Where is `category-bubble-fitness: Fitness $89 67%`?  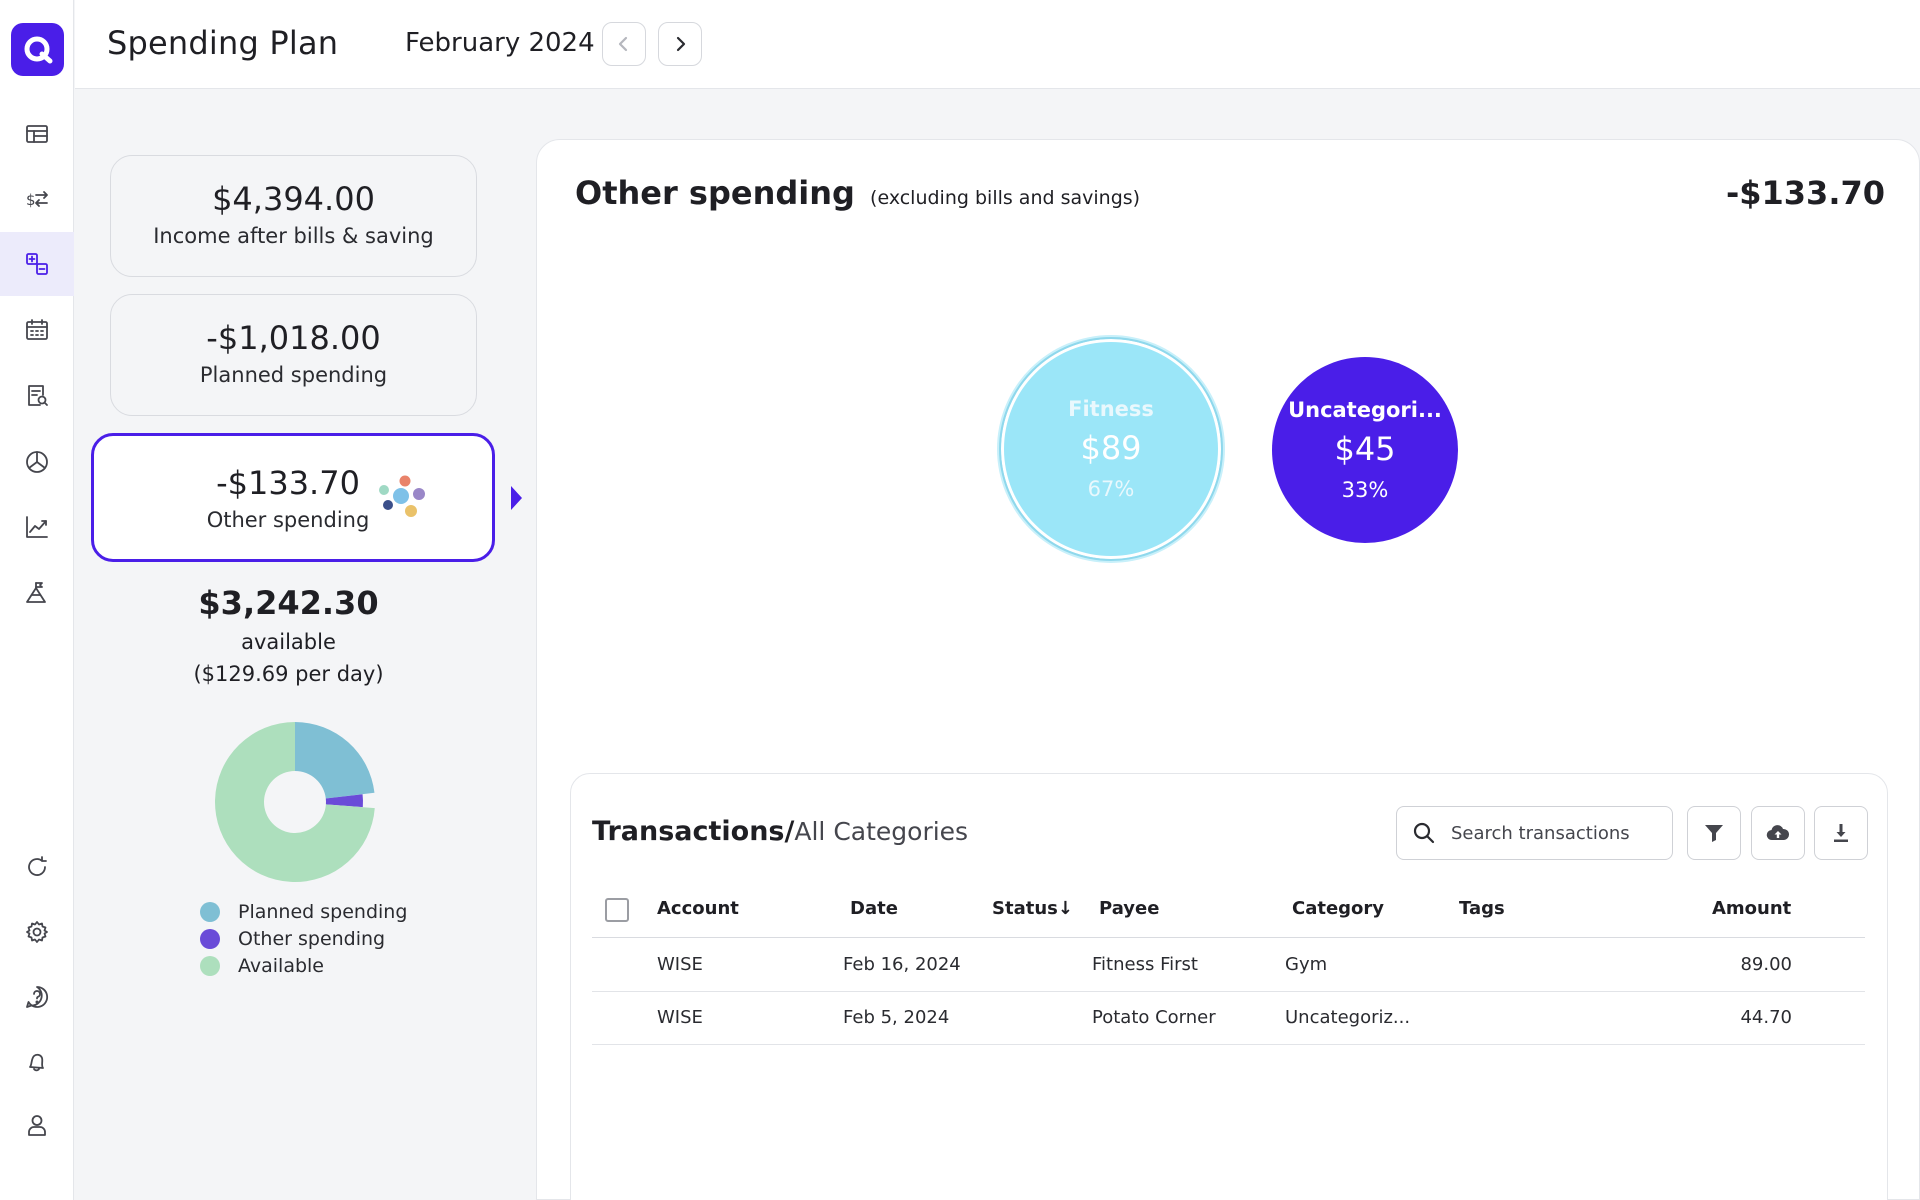 category-bubble-fitness: Fitness $89 67% is located at coordinates (1111, 449).